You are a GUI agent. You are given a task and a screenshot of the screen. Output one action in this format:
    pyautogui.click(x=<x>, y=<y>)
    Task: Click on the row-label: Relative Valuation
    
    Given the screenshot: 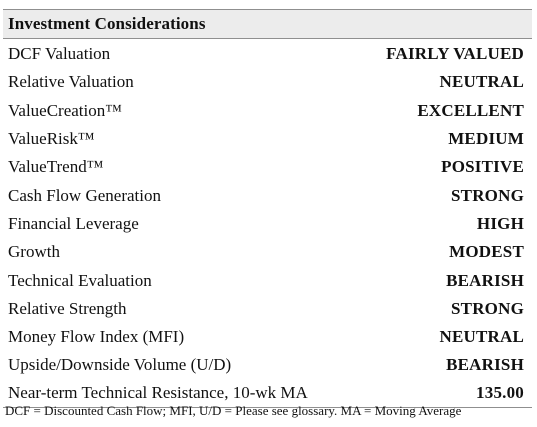 What is the action you would take?
    pyautogui.click(x=71, y=82)
    